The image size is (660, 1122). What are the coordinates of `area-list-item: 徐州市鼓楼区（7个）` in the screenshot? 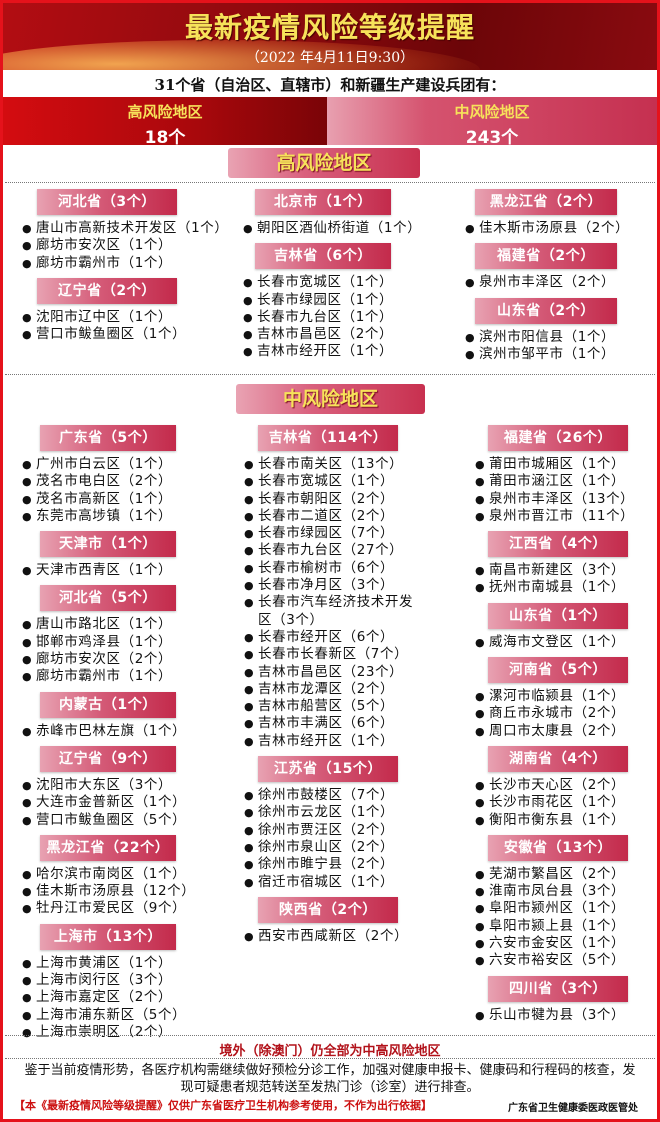 It's located at (330, 796).